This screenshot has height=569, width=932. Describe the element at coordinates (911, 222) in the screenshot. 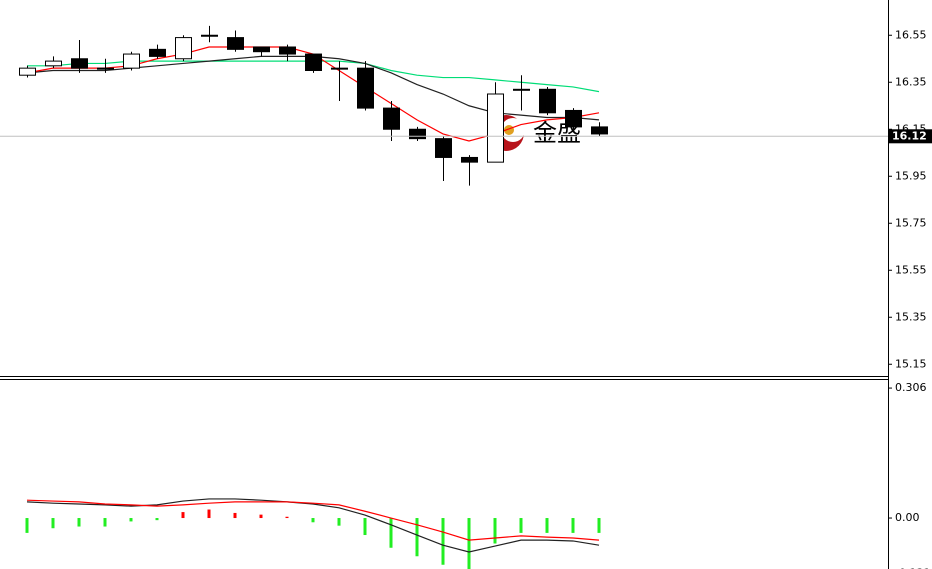

I see `y-tick-label: 15.75` at that location.